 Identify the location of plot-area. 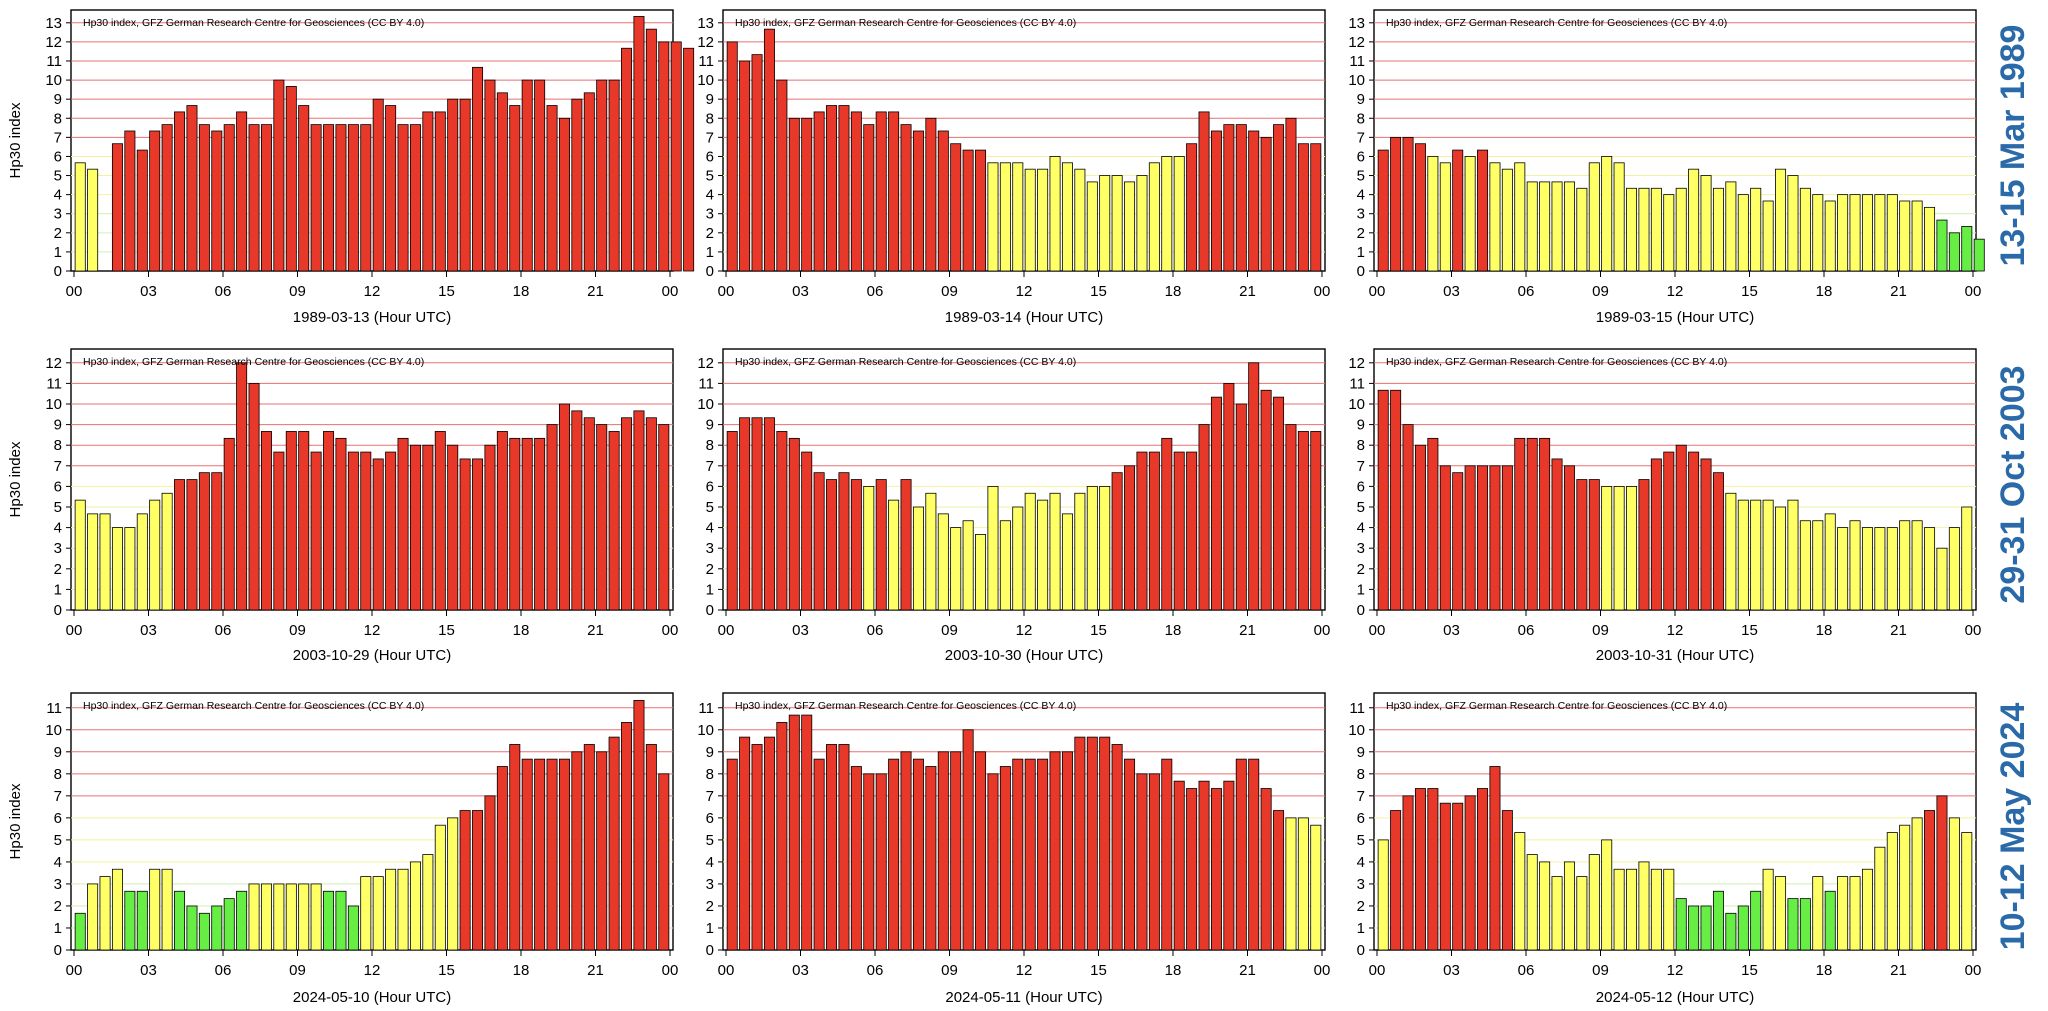
(1024, 821).